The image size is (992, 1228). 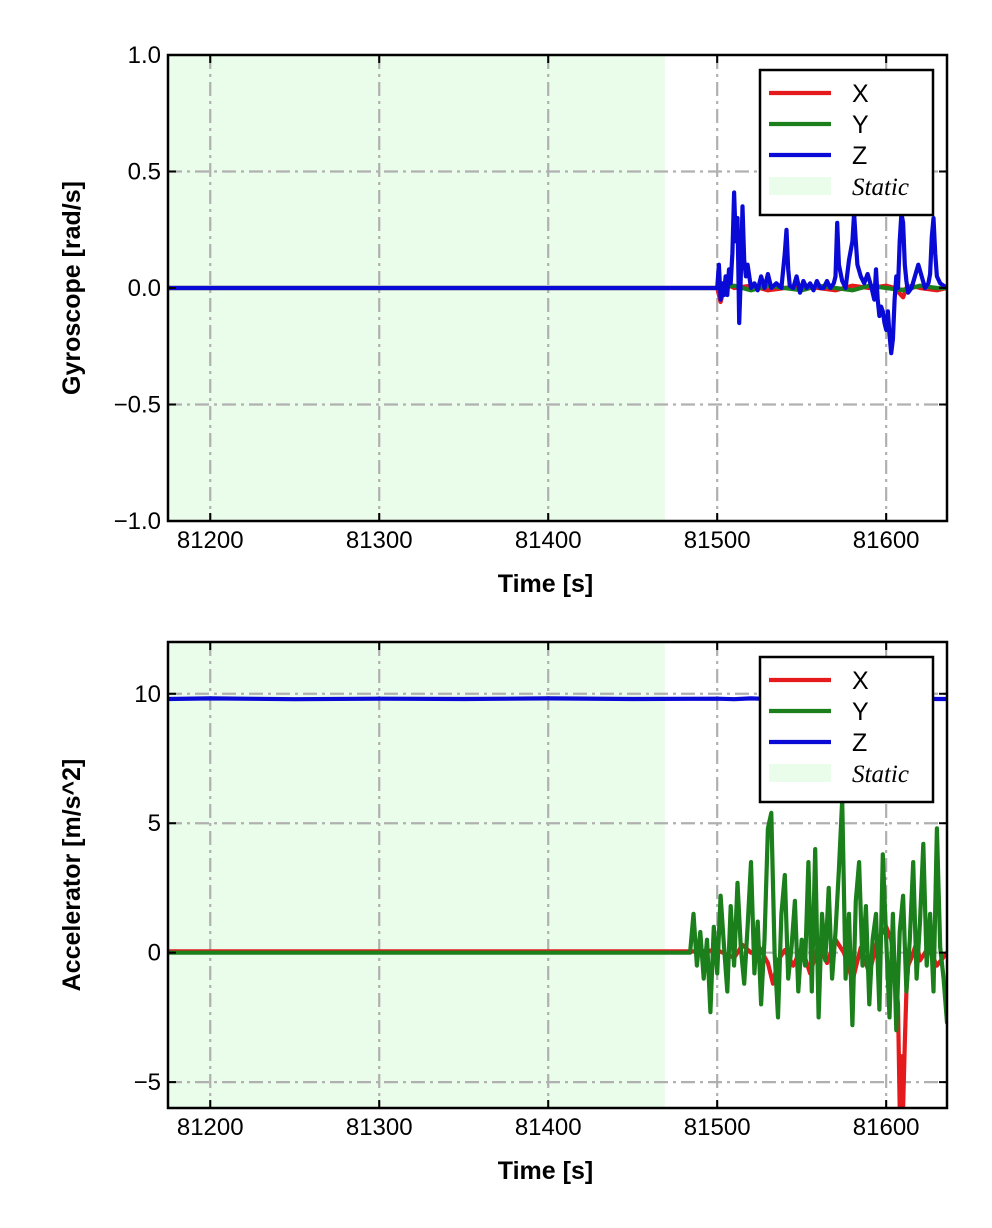 What do you see at coordinates (72, 875) in the screenshot?
I see `y-axis-label: Accelerator [m/s^2]` at bounding box center [72, 875].